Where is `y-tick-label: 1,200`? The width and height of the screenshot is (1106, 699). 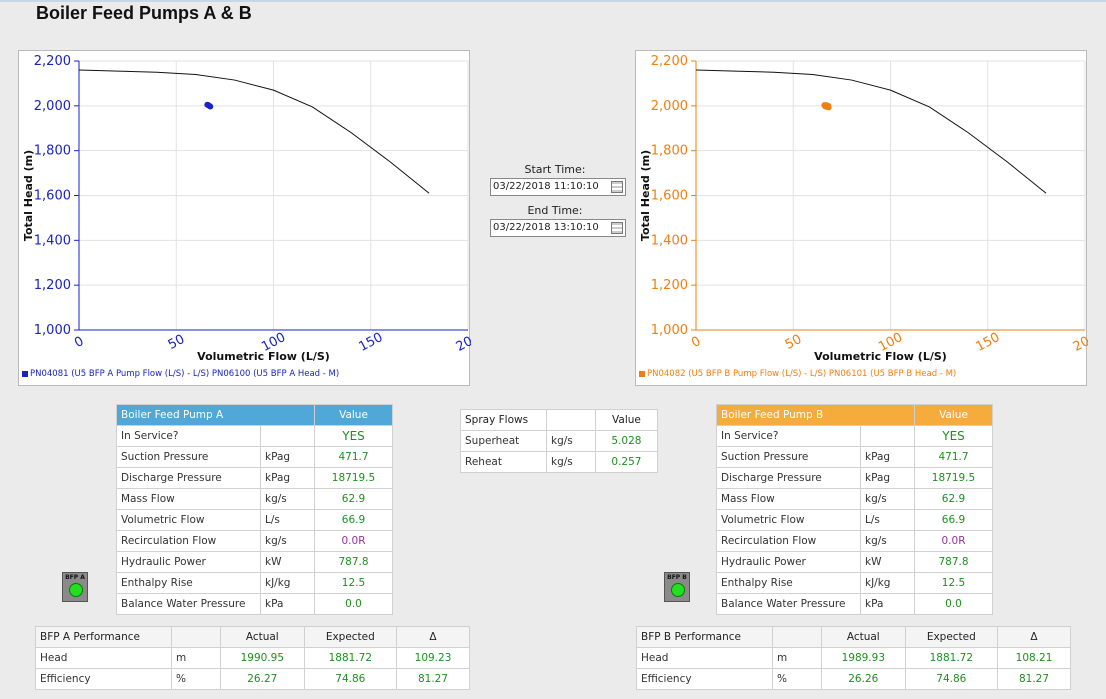 y-tick-label: 1,200 is located at coordinates (669, 285).